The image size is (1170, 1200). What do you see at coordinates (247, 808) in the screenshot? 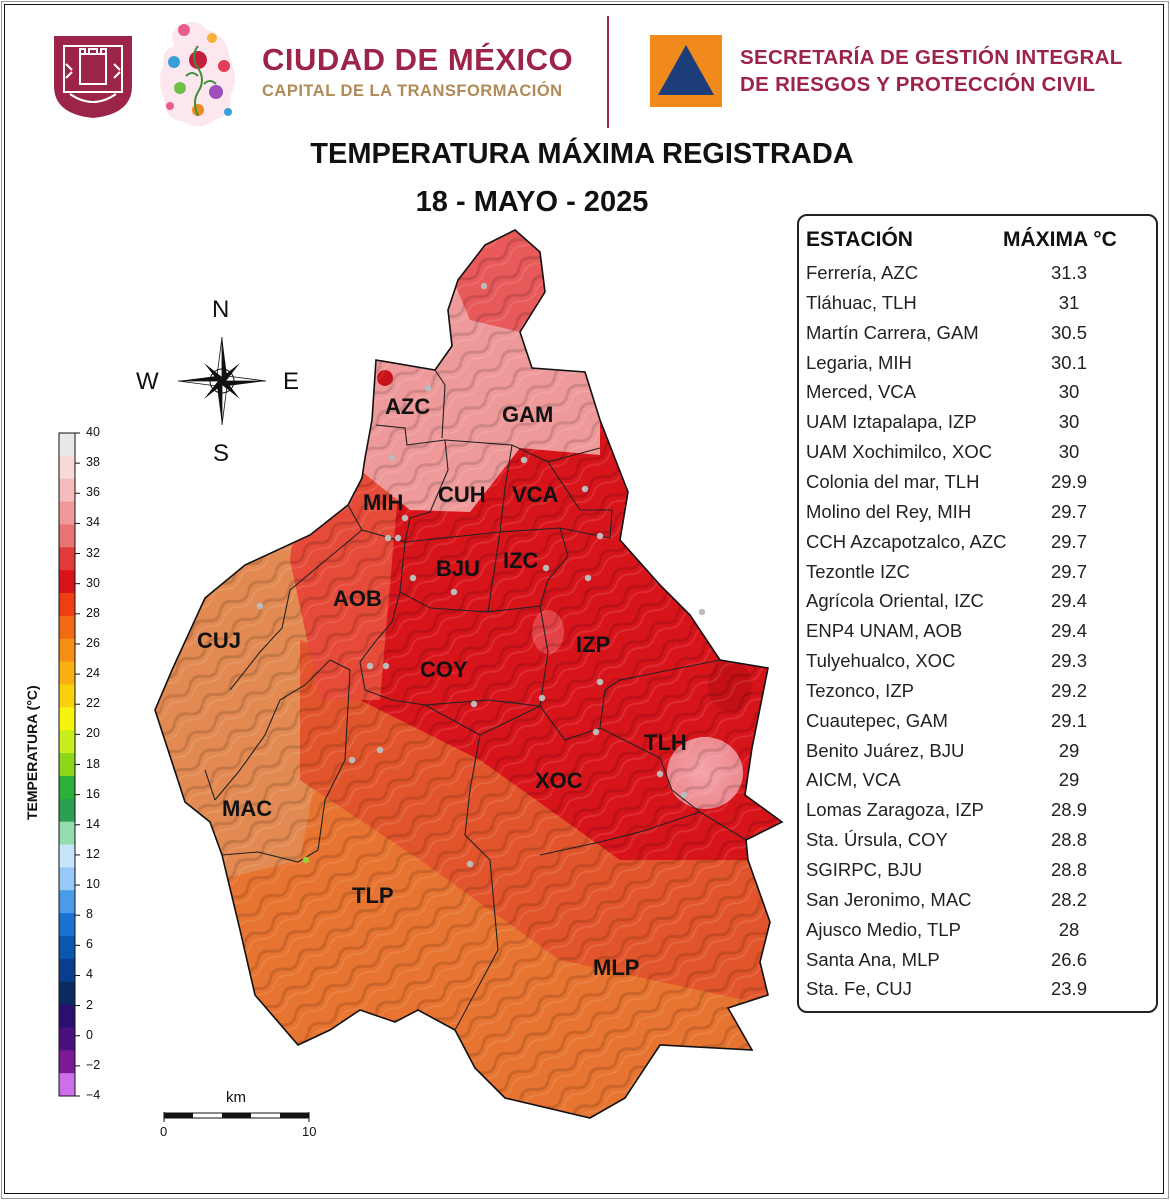
I see `district-label: MAC` at bounding box center [247, 808].